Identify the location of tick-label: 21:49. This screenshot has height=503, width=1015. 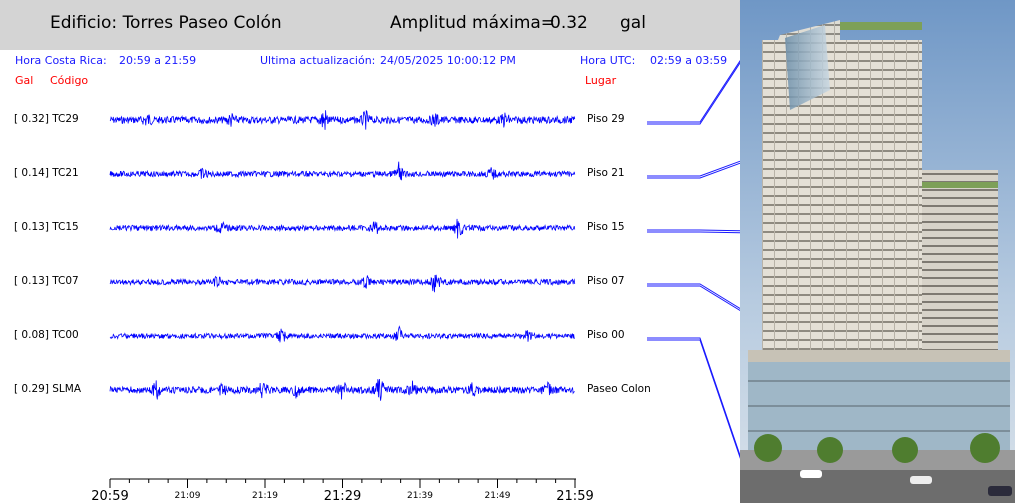
(498, 496).